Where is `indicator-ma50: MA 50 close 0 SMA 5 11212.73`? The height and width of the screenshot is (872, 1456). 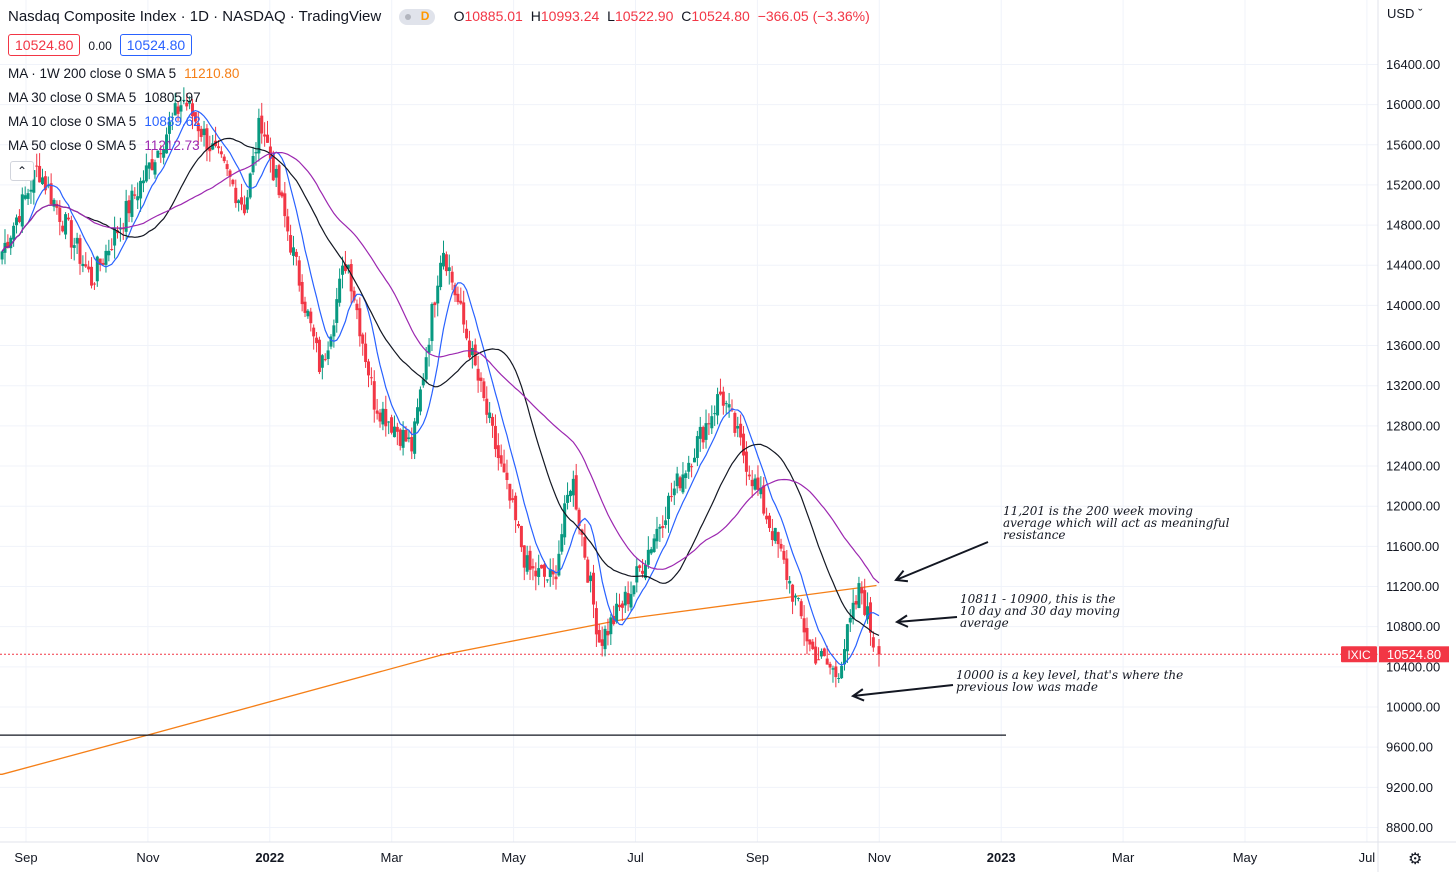
indicator-ma50: MA 50 close 0 SMA 5 11212.73 is located at coordinates (104, 145).